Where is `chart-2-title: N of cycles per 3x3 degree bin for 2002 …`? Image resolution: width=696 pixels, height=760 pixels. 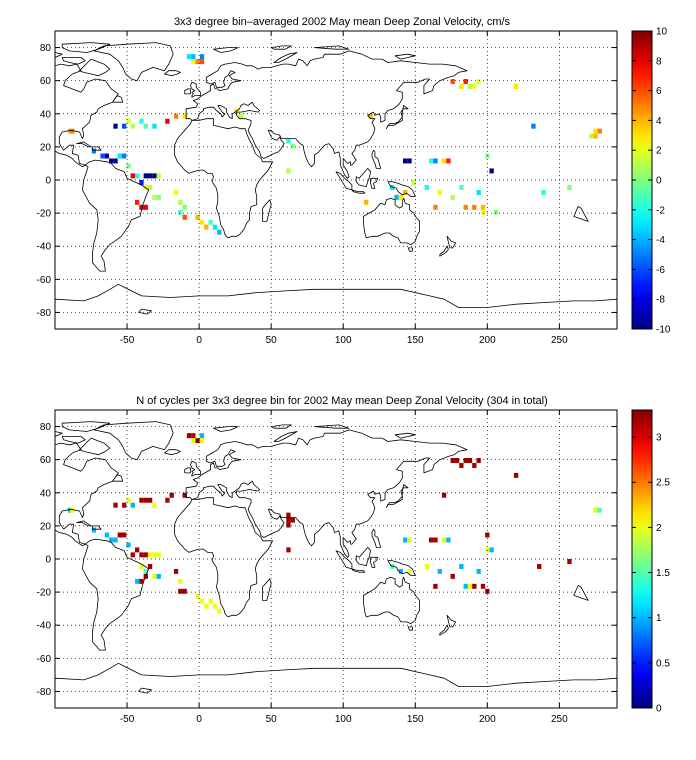
chart-2-title: N of cycles per 3x3 degree bin for 2002 … is located at coordinates (342, 401).